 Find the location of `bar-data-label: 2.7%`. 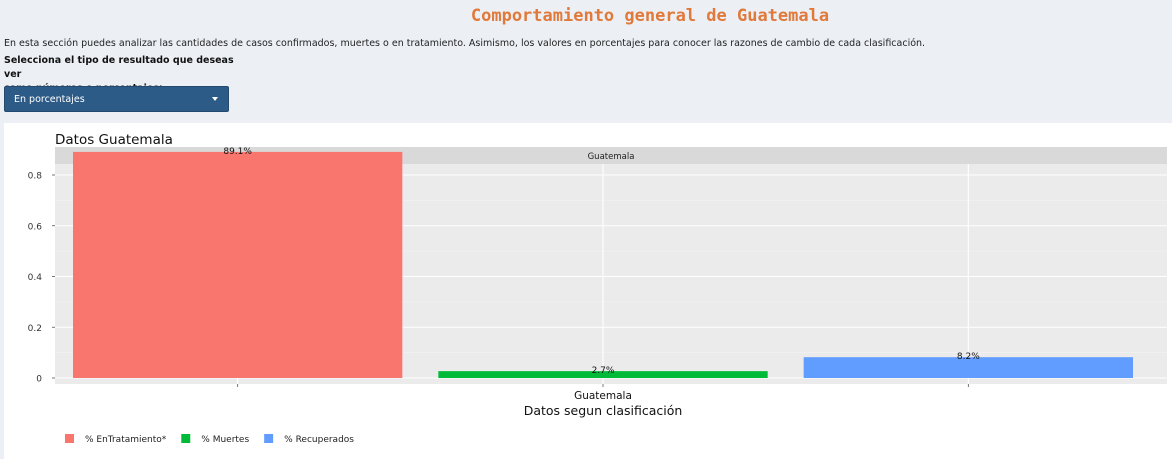

bar-data-label: 2.7% is located at coordinates (603, 371).